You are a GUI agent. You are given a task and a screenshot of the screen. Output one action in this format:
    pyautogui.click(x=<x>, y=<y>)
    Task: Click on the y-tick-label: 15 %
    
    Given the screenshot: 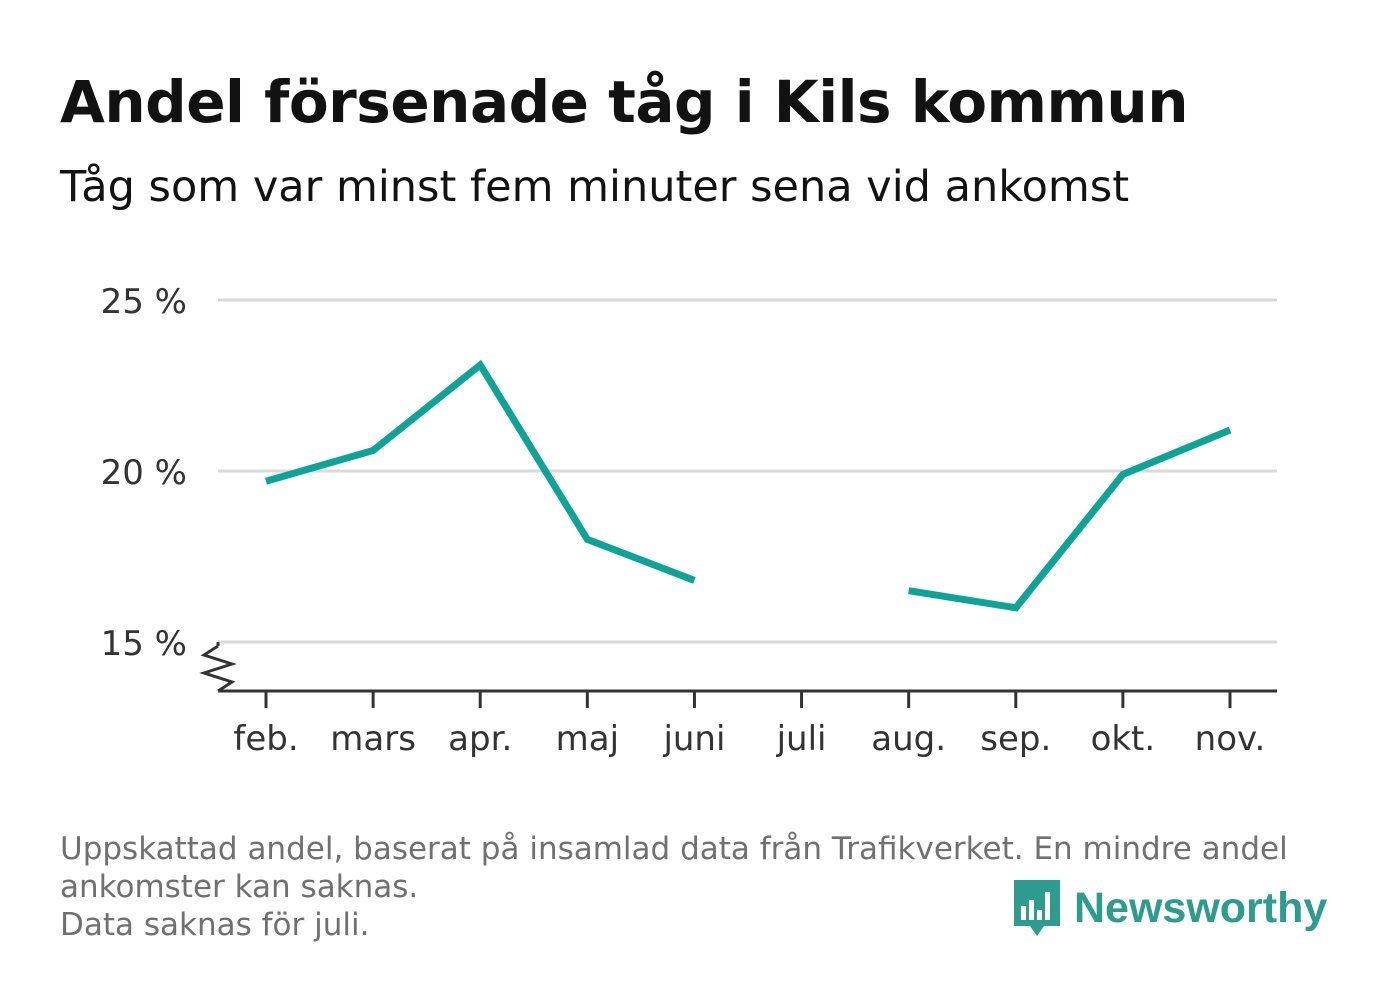 What is the action you would take?
    pyautogui.click(x=144, y=644)
    